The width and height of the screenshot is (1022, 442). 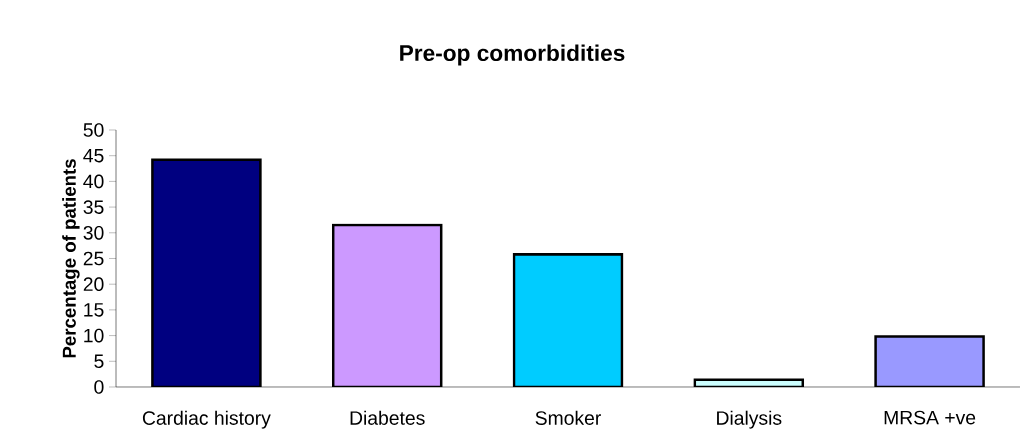 I want to click on y-tick-label: 30, so click(x=93, y=232).